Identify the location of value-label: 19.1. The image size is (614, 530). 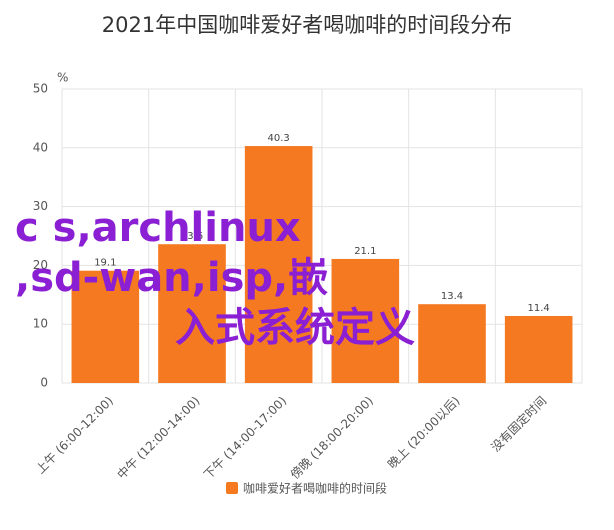
(105, 263).